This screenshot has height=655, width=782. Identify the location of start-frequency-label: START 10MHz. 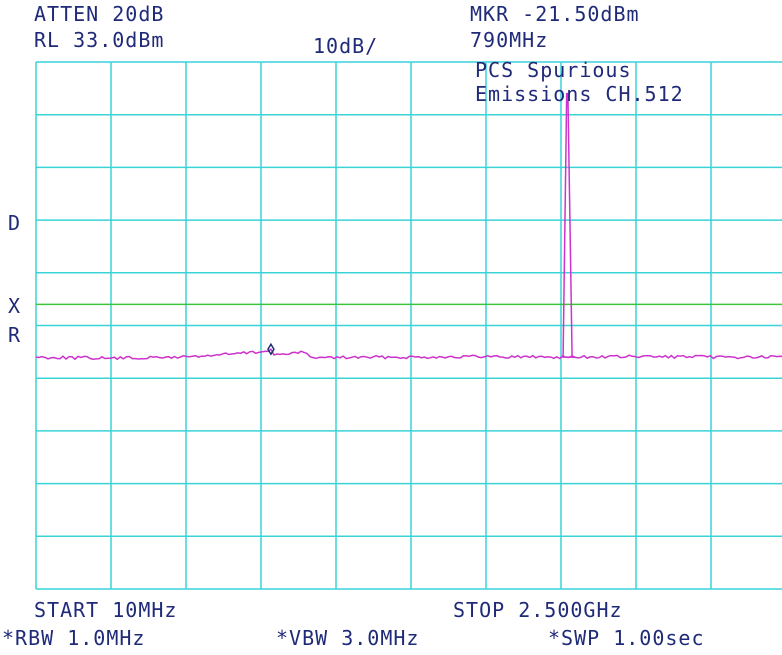
(106, 610).